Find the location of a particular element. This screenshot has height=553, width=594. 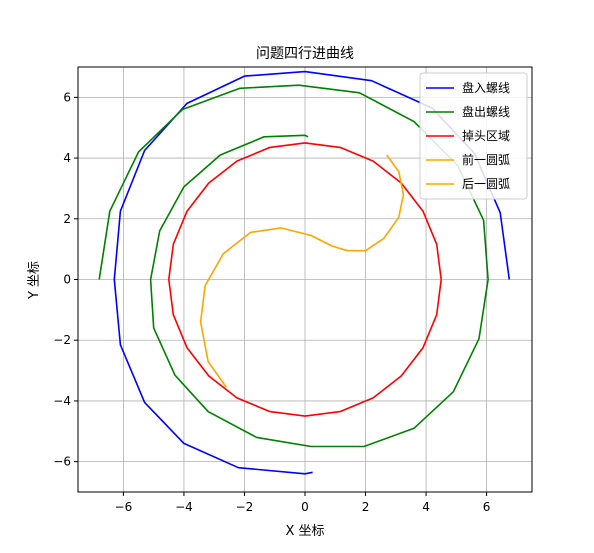

x-tick-label: −4 is located at coordinates (184, 507).